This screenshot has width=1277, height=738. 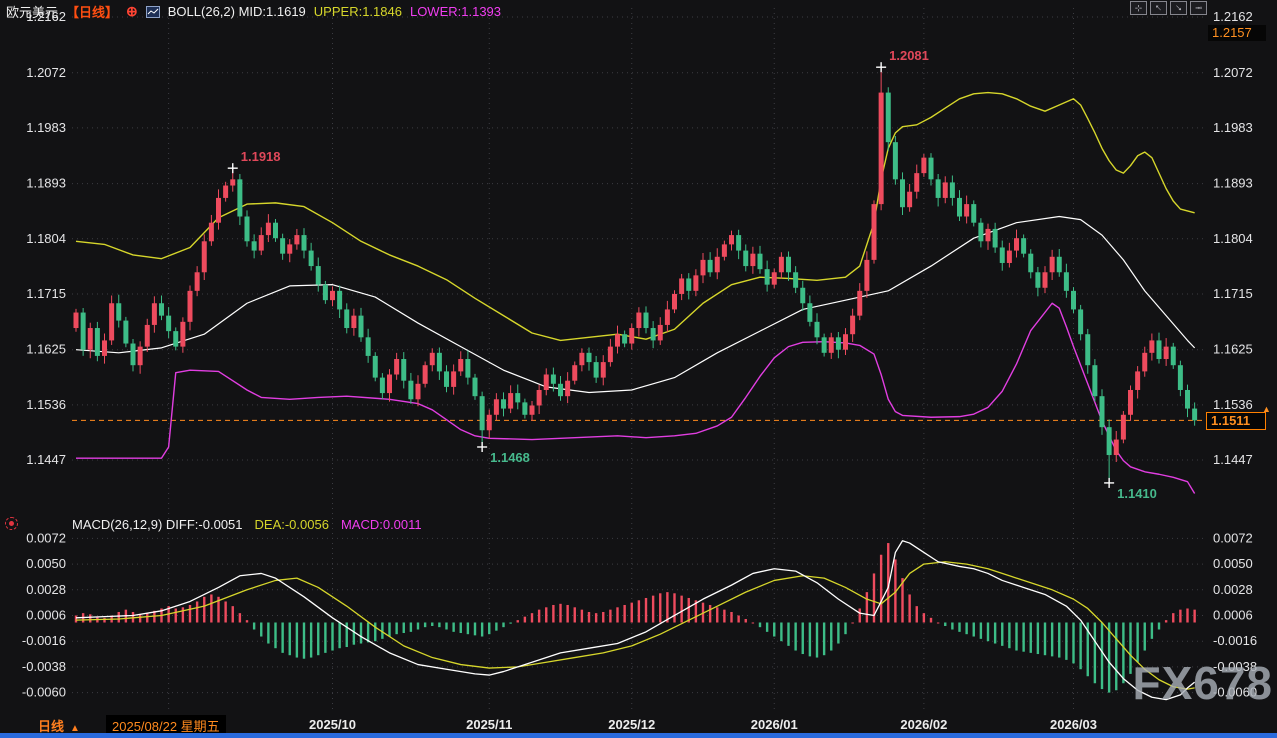 I want to click on axis-tick-label: 1.1983, so click(x=1233, y=127).